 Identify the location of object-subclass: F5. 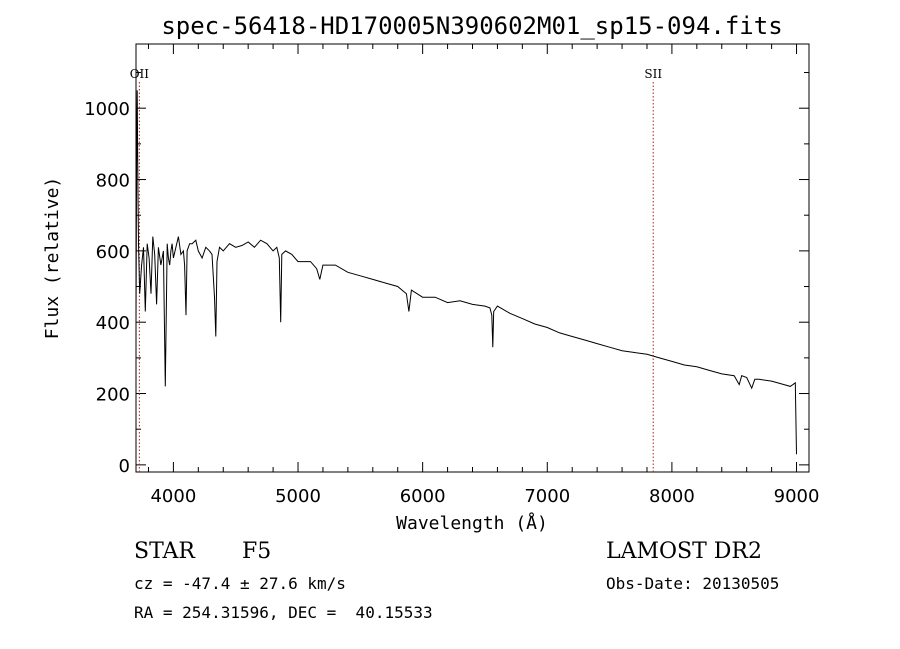
(257, 551).